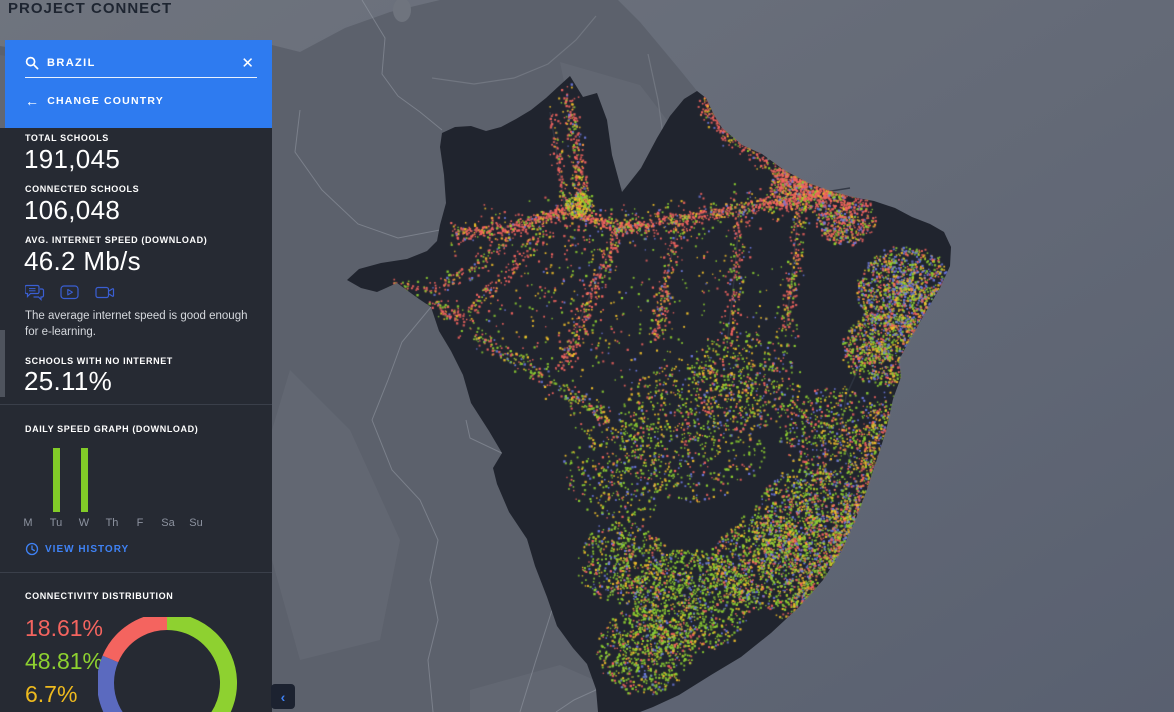 The image size is (1174, 712). Describe the element at coordinates (56, 480) in the screenshot. I see `speed-bar-Tu` at that location.